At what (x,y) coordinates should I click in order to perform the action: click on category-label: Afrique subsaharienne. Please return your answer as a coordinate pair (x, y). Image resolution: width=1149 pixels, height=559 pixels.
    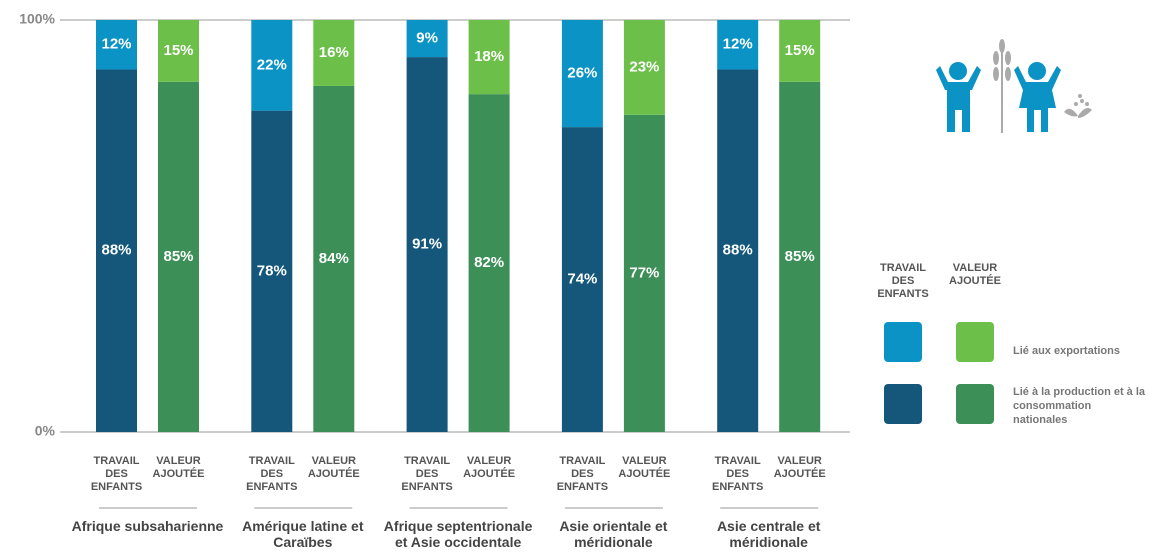
    Looking at the image, I should click on (147, 526).